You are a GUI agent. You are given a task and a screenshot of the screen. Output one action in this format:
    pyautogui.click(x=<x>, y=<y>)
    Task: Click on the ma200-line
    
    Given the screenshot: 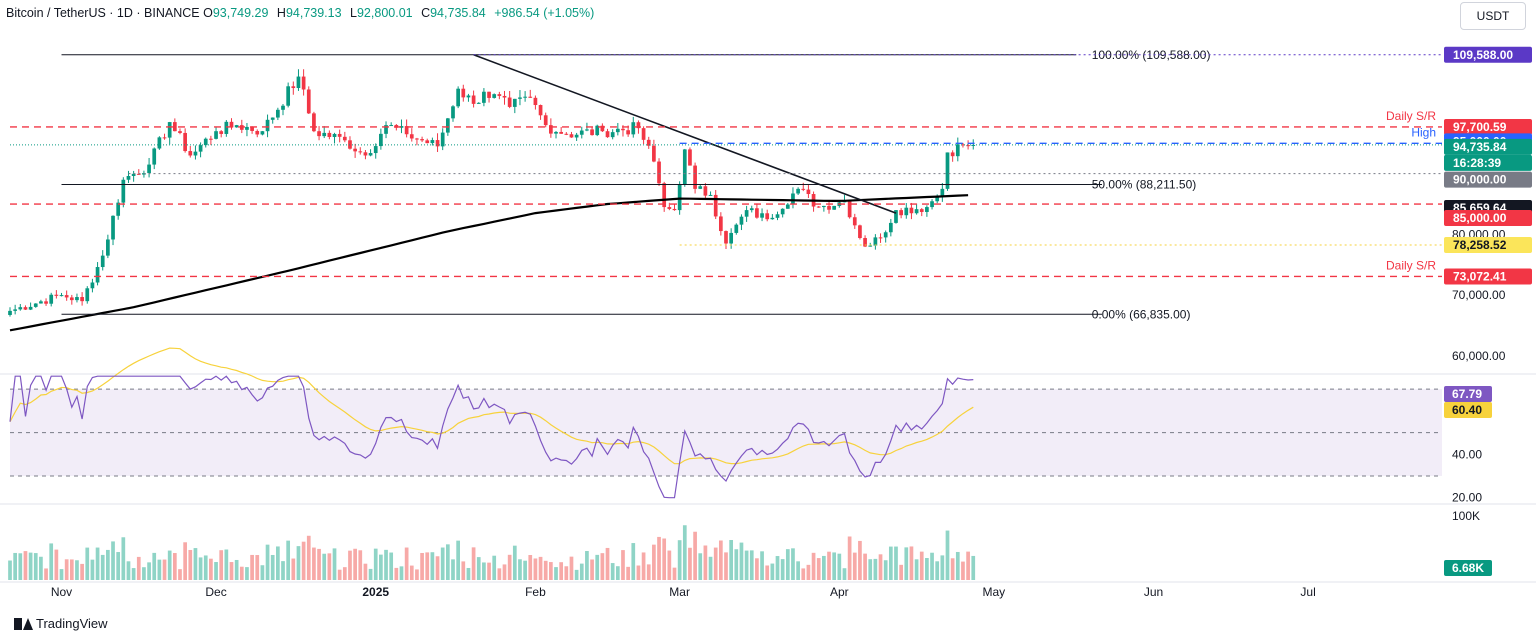 What is the action you would take?
    pyautogui.click(x=489, y=263)
    